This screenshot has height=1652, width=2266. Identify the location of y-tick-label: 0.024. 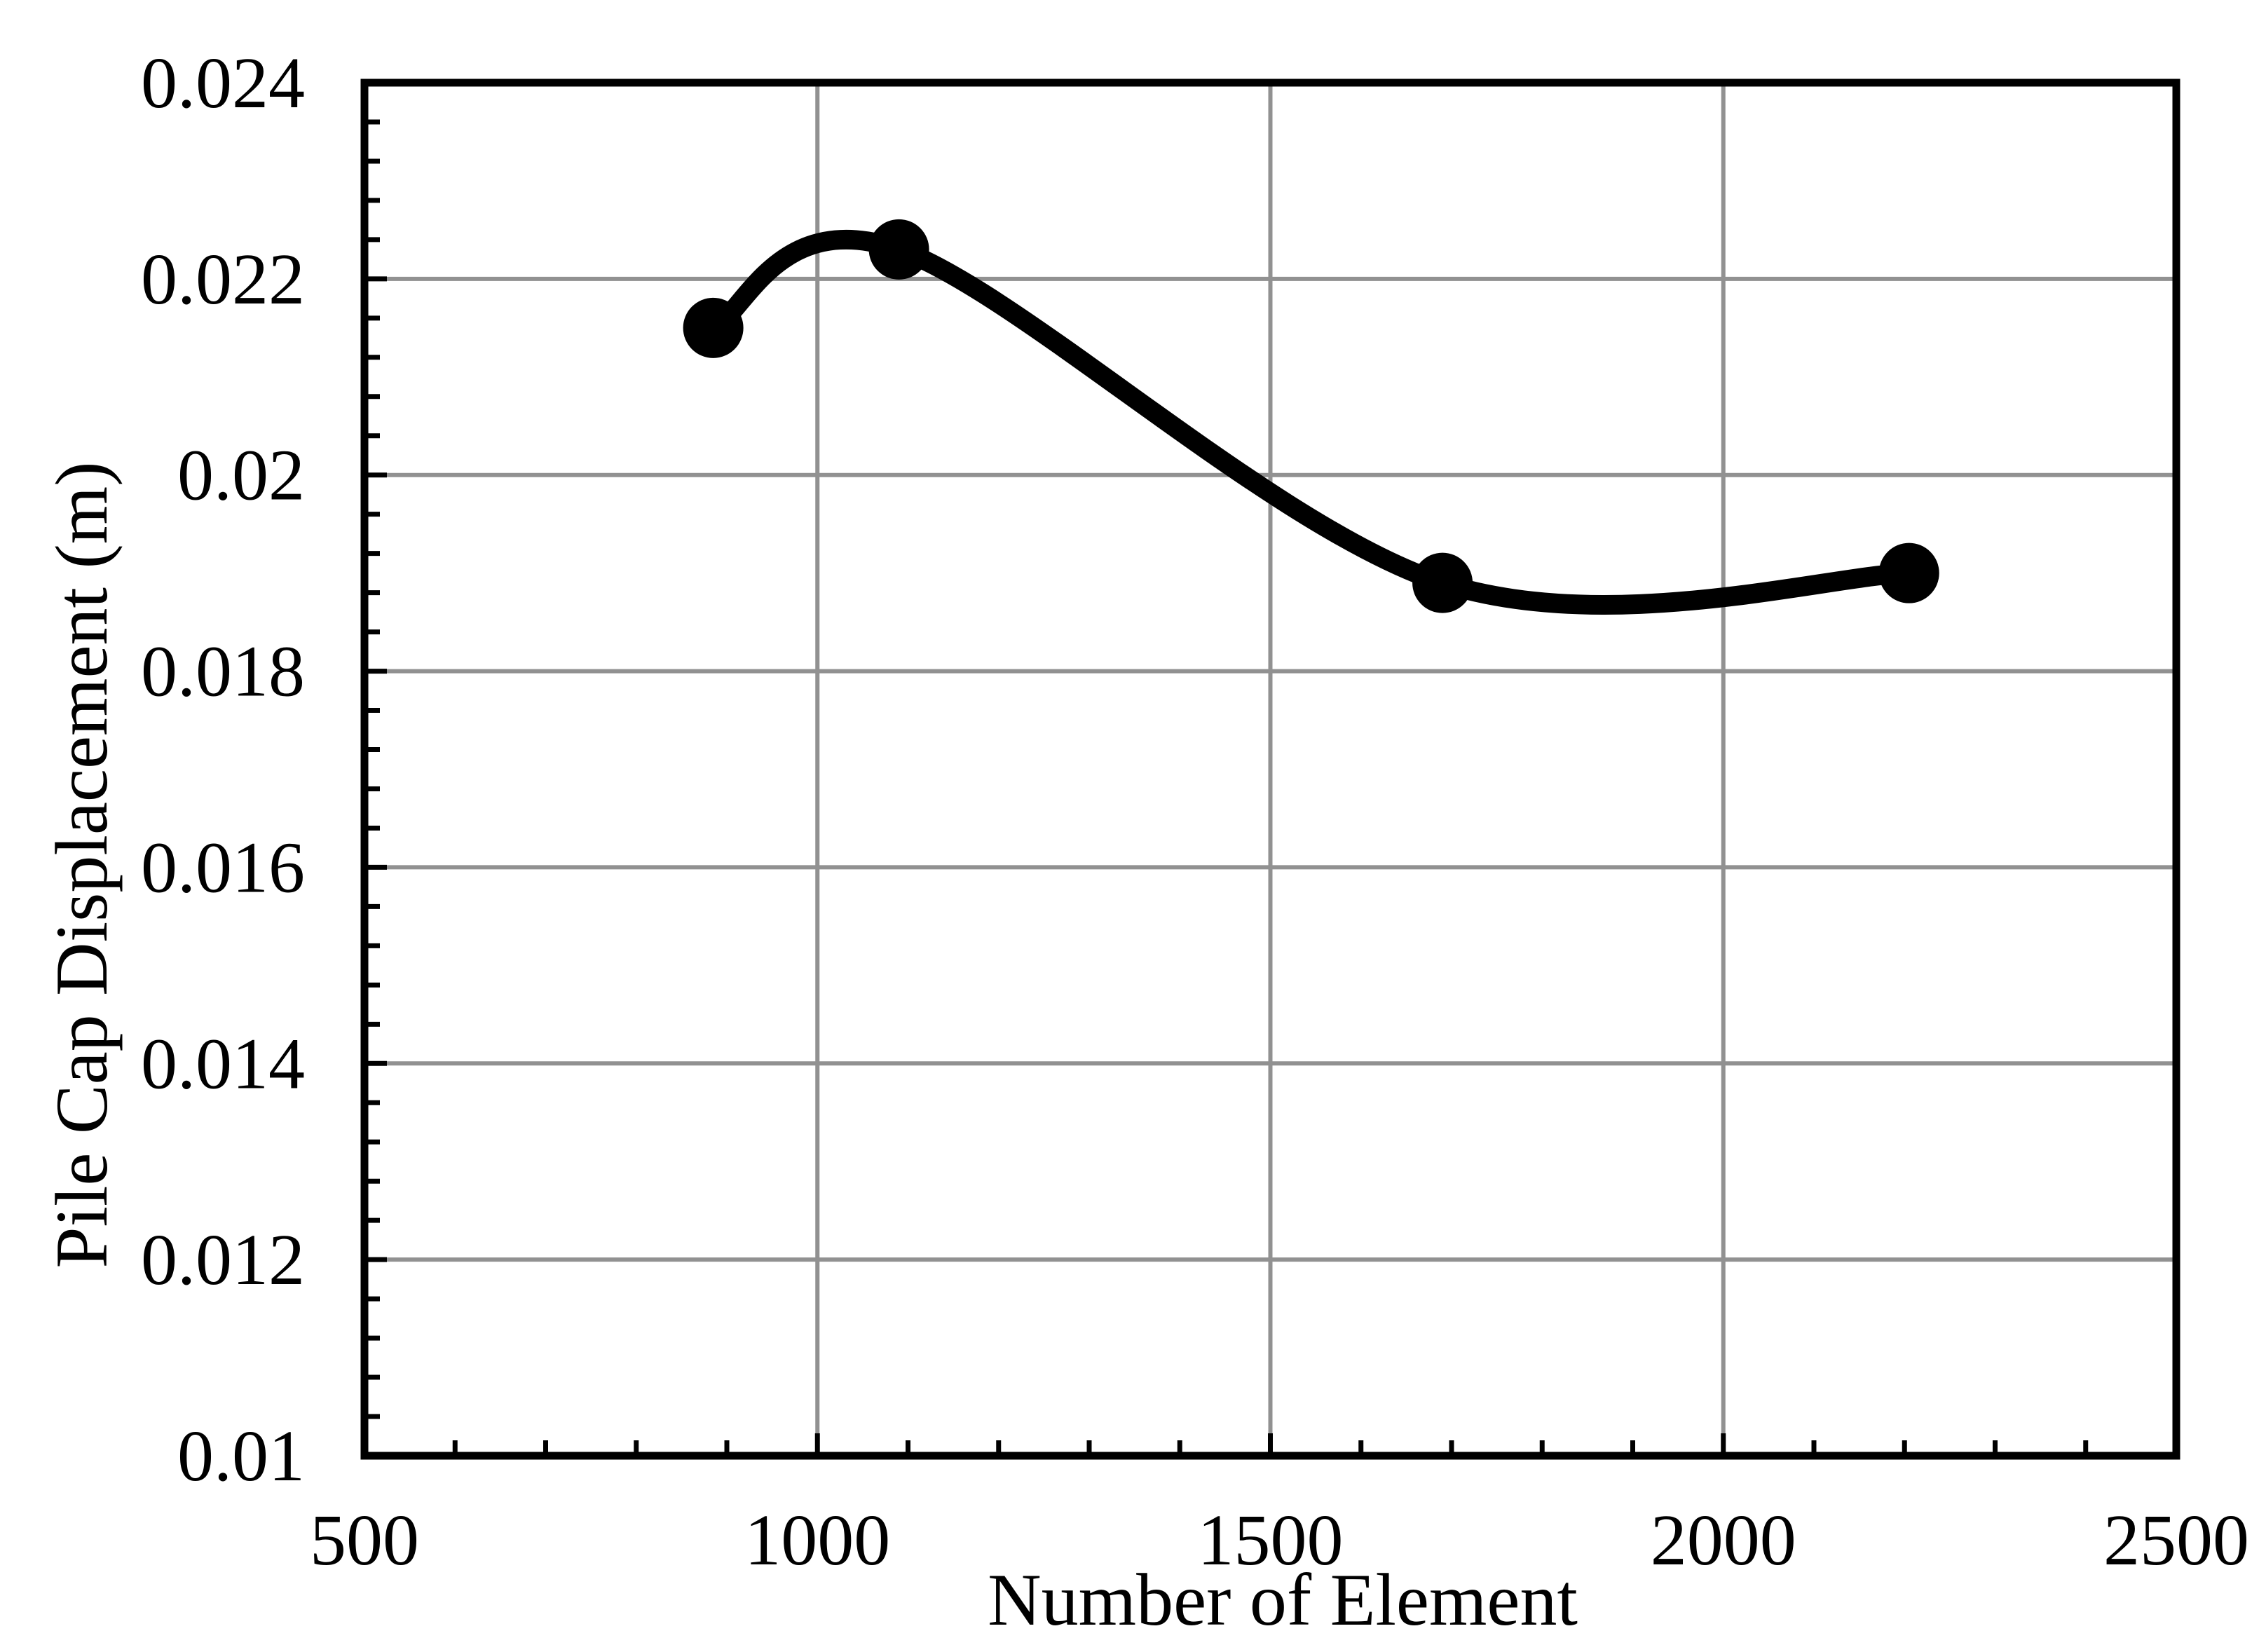
(223, 83).